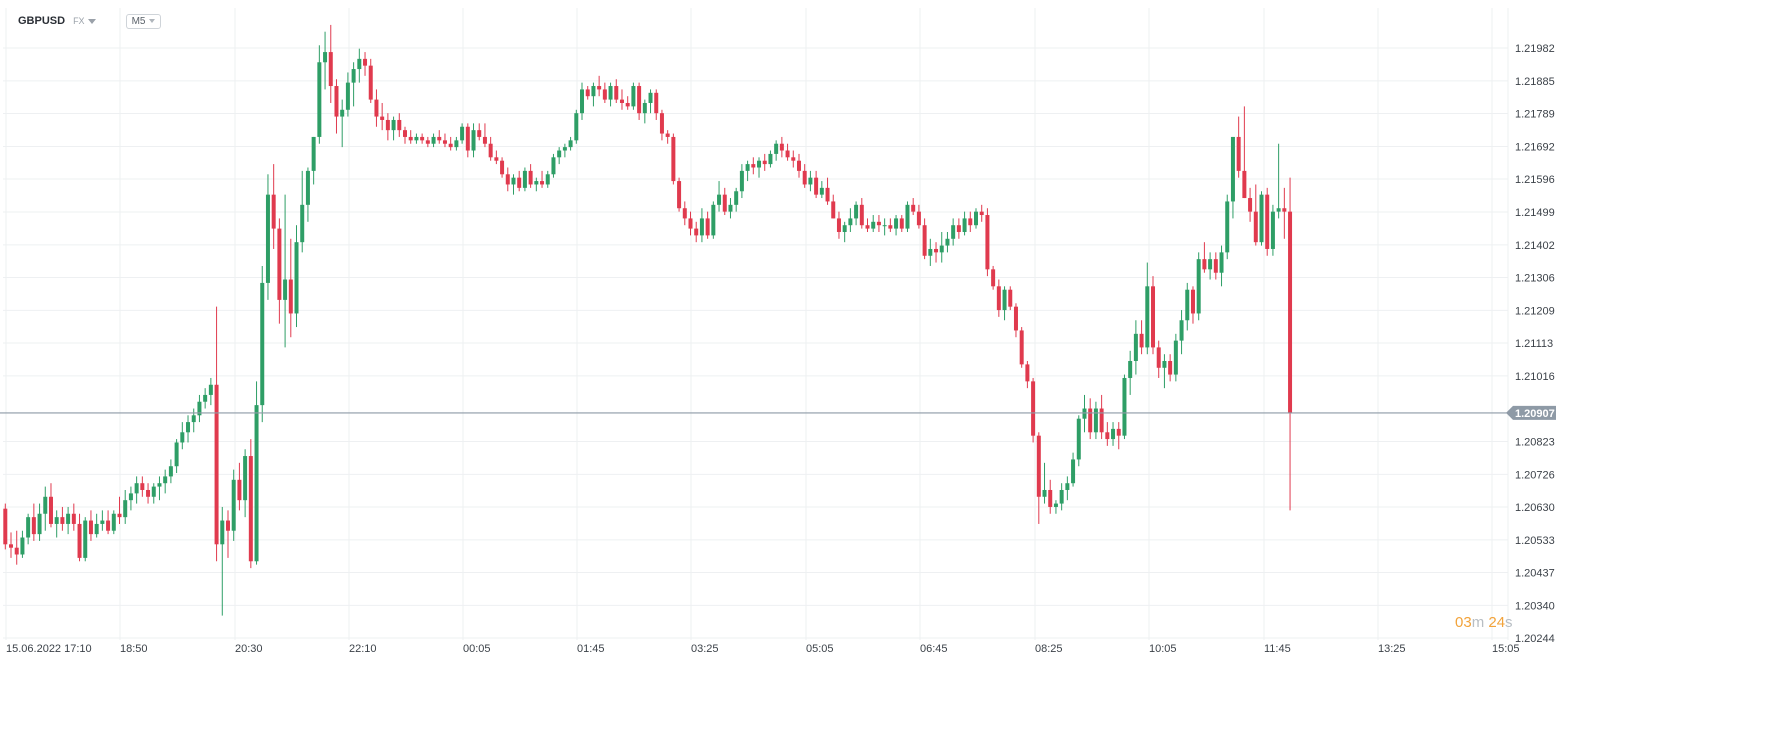  I want to click on price-tick-label: 1.21885, so click(1535, 82).